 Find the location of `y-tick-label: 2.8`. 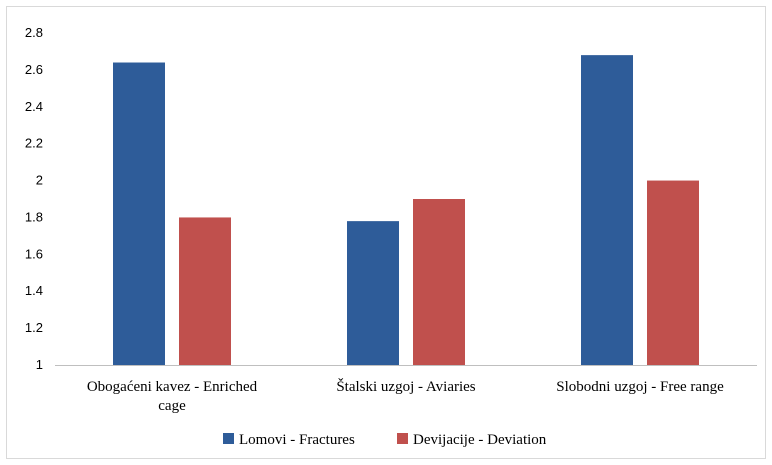

y-tick-label: 2.8 is located at coordinates (34, 32).